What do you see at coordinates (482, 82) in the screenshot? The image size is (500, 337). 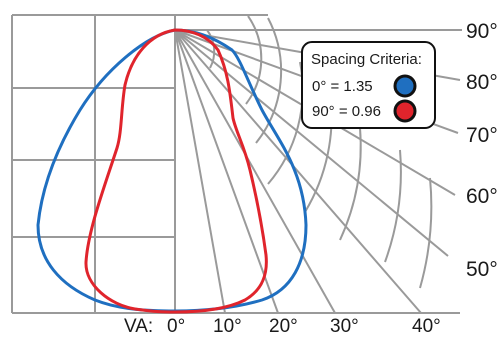 I see `angle-label-80: 80°` at bounding box center [482, 82].